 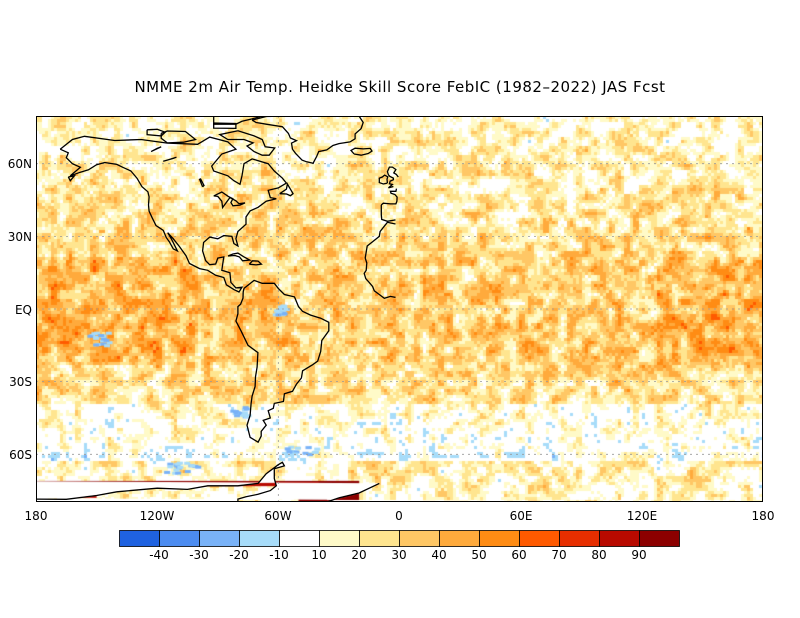 What do you see at coordinates (239, 257) in the screenshot?
I see `coastline-cuba` at bounding box center [239, 257].